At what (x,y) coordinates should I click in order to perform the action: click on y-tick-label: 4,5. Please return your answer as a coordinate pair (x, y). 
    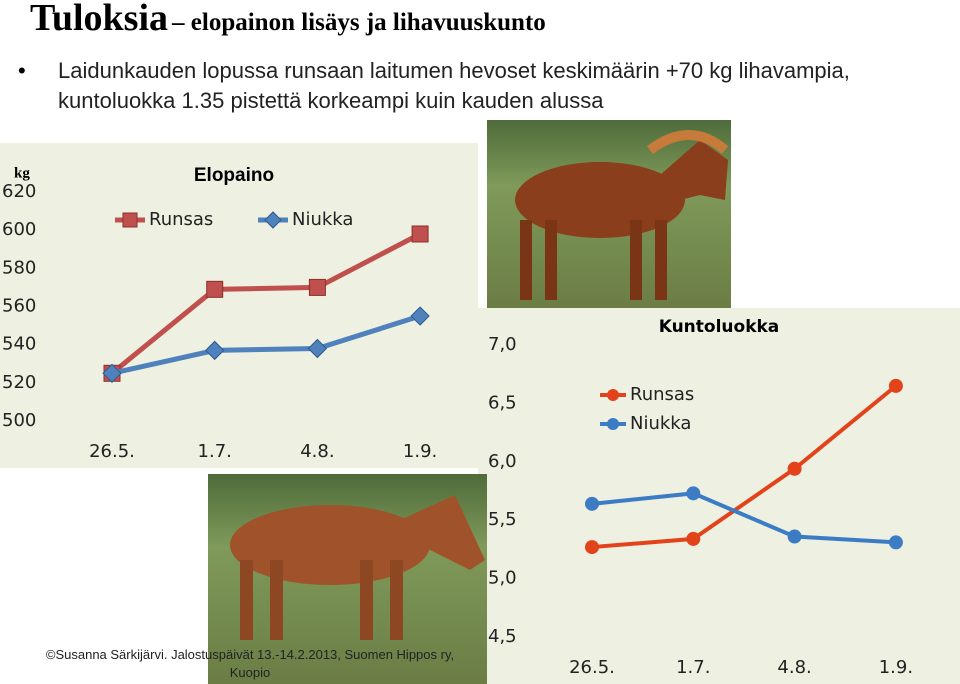
    Looking at the image, I should click on (502, 636).